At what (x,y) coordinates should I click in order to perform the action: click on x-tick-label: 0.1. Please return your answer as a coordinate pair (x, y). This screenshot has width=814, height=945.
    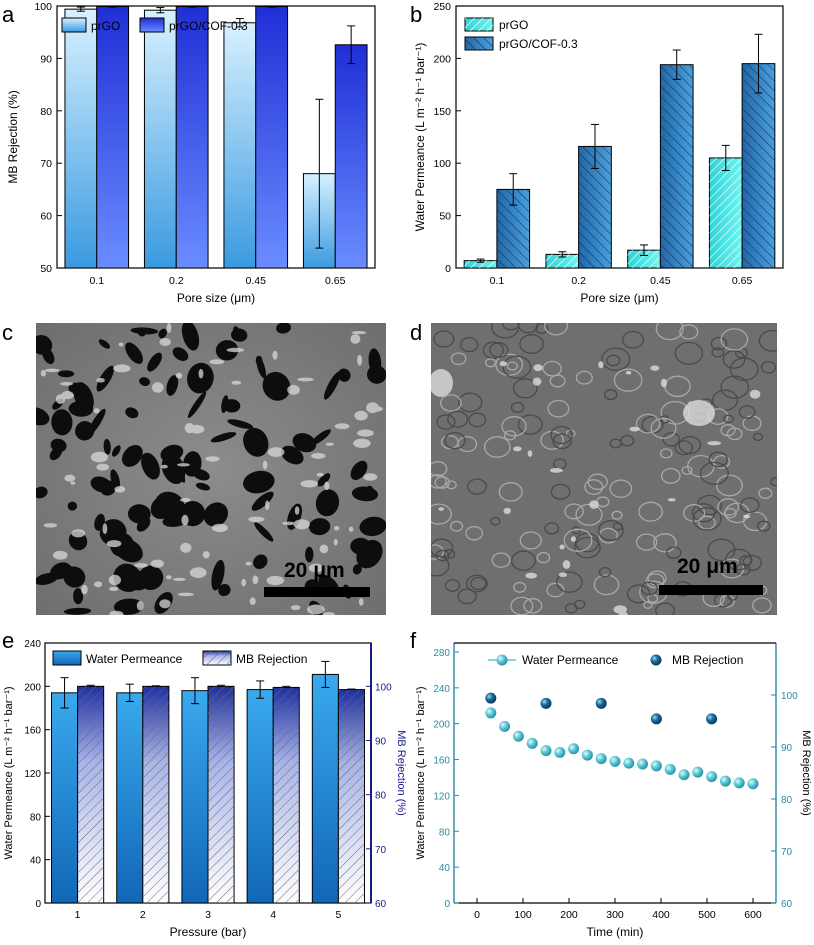
    Looking at the image, I should click on (497, 281).